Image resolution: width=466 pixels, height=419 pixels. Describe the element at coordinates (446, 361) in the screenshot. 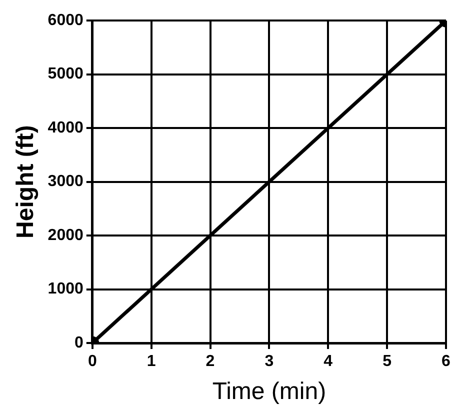

I see `x-tick-label: 6` at that location.